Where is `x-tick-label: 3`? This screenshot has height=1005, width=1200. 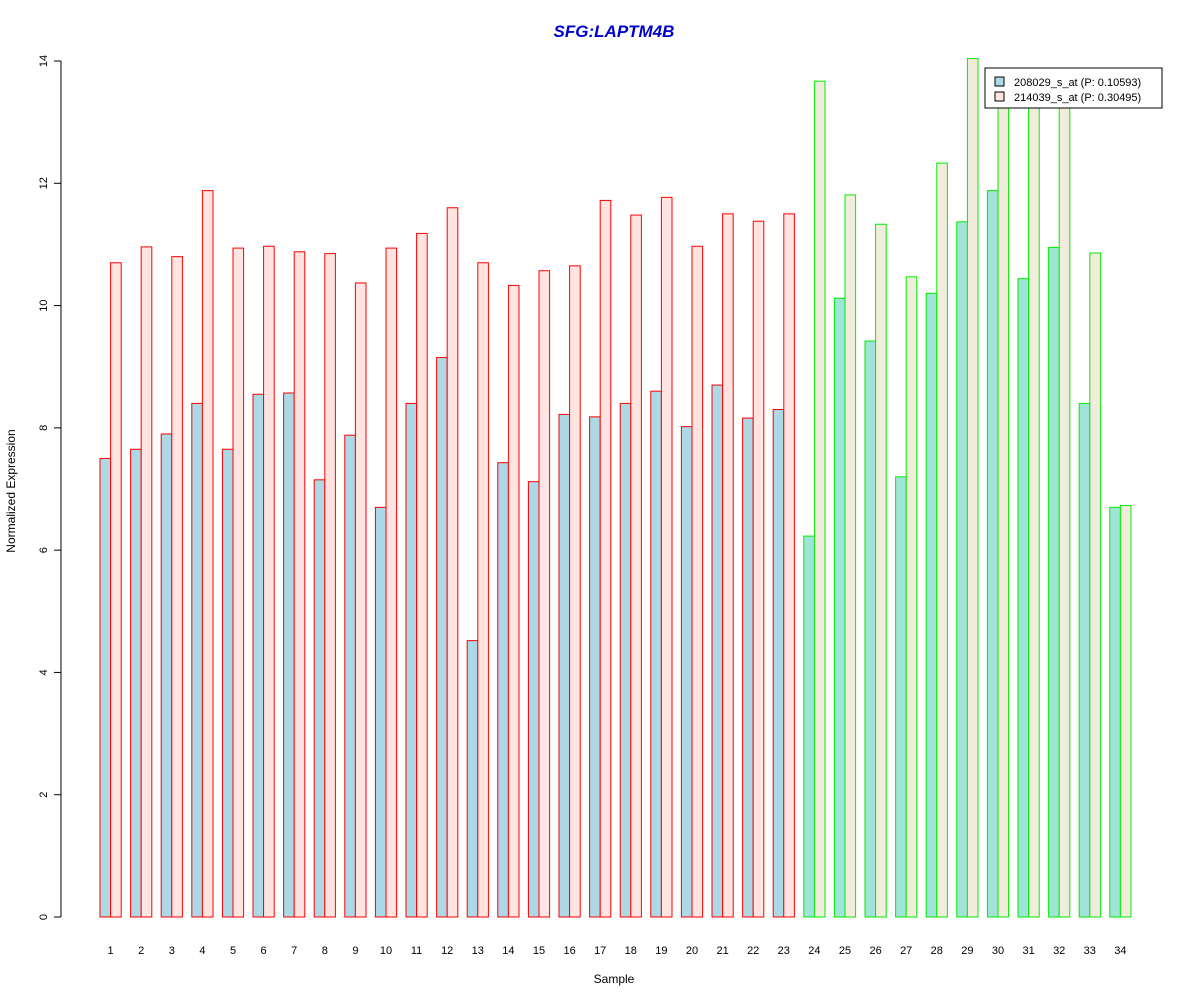 x-tick-label: 3 is located at coordinates (172, 951).